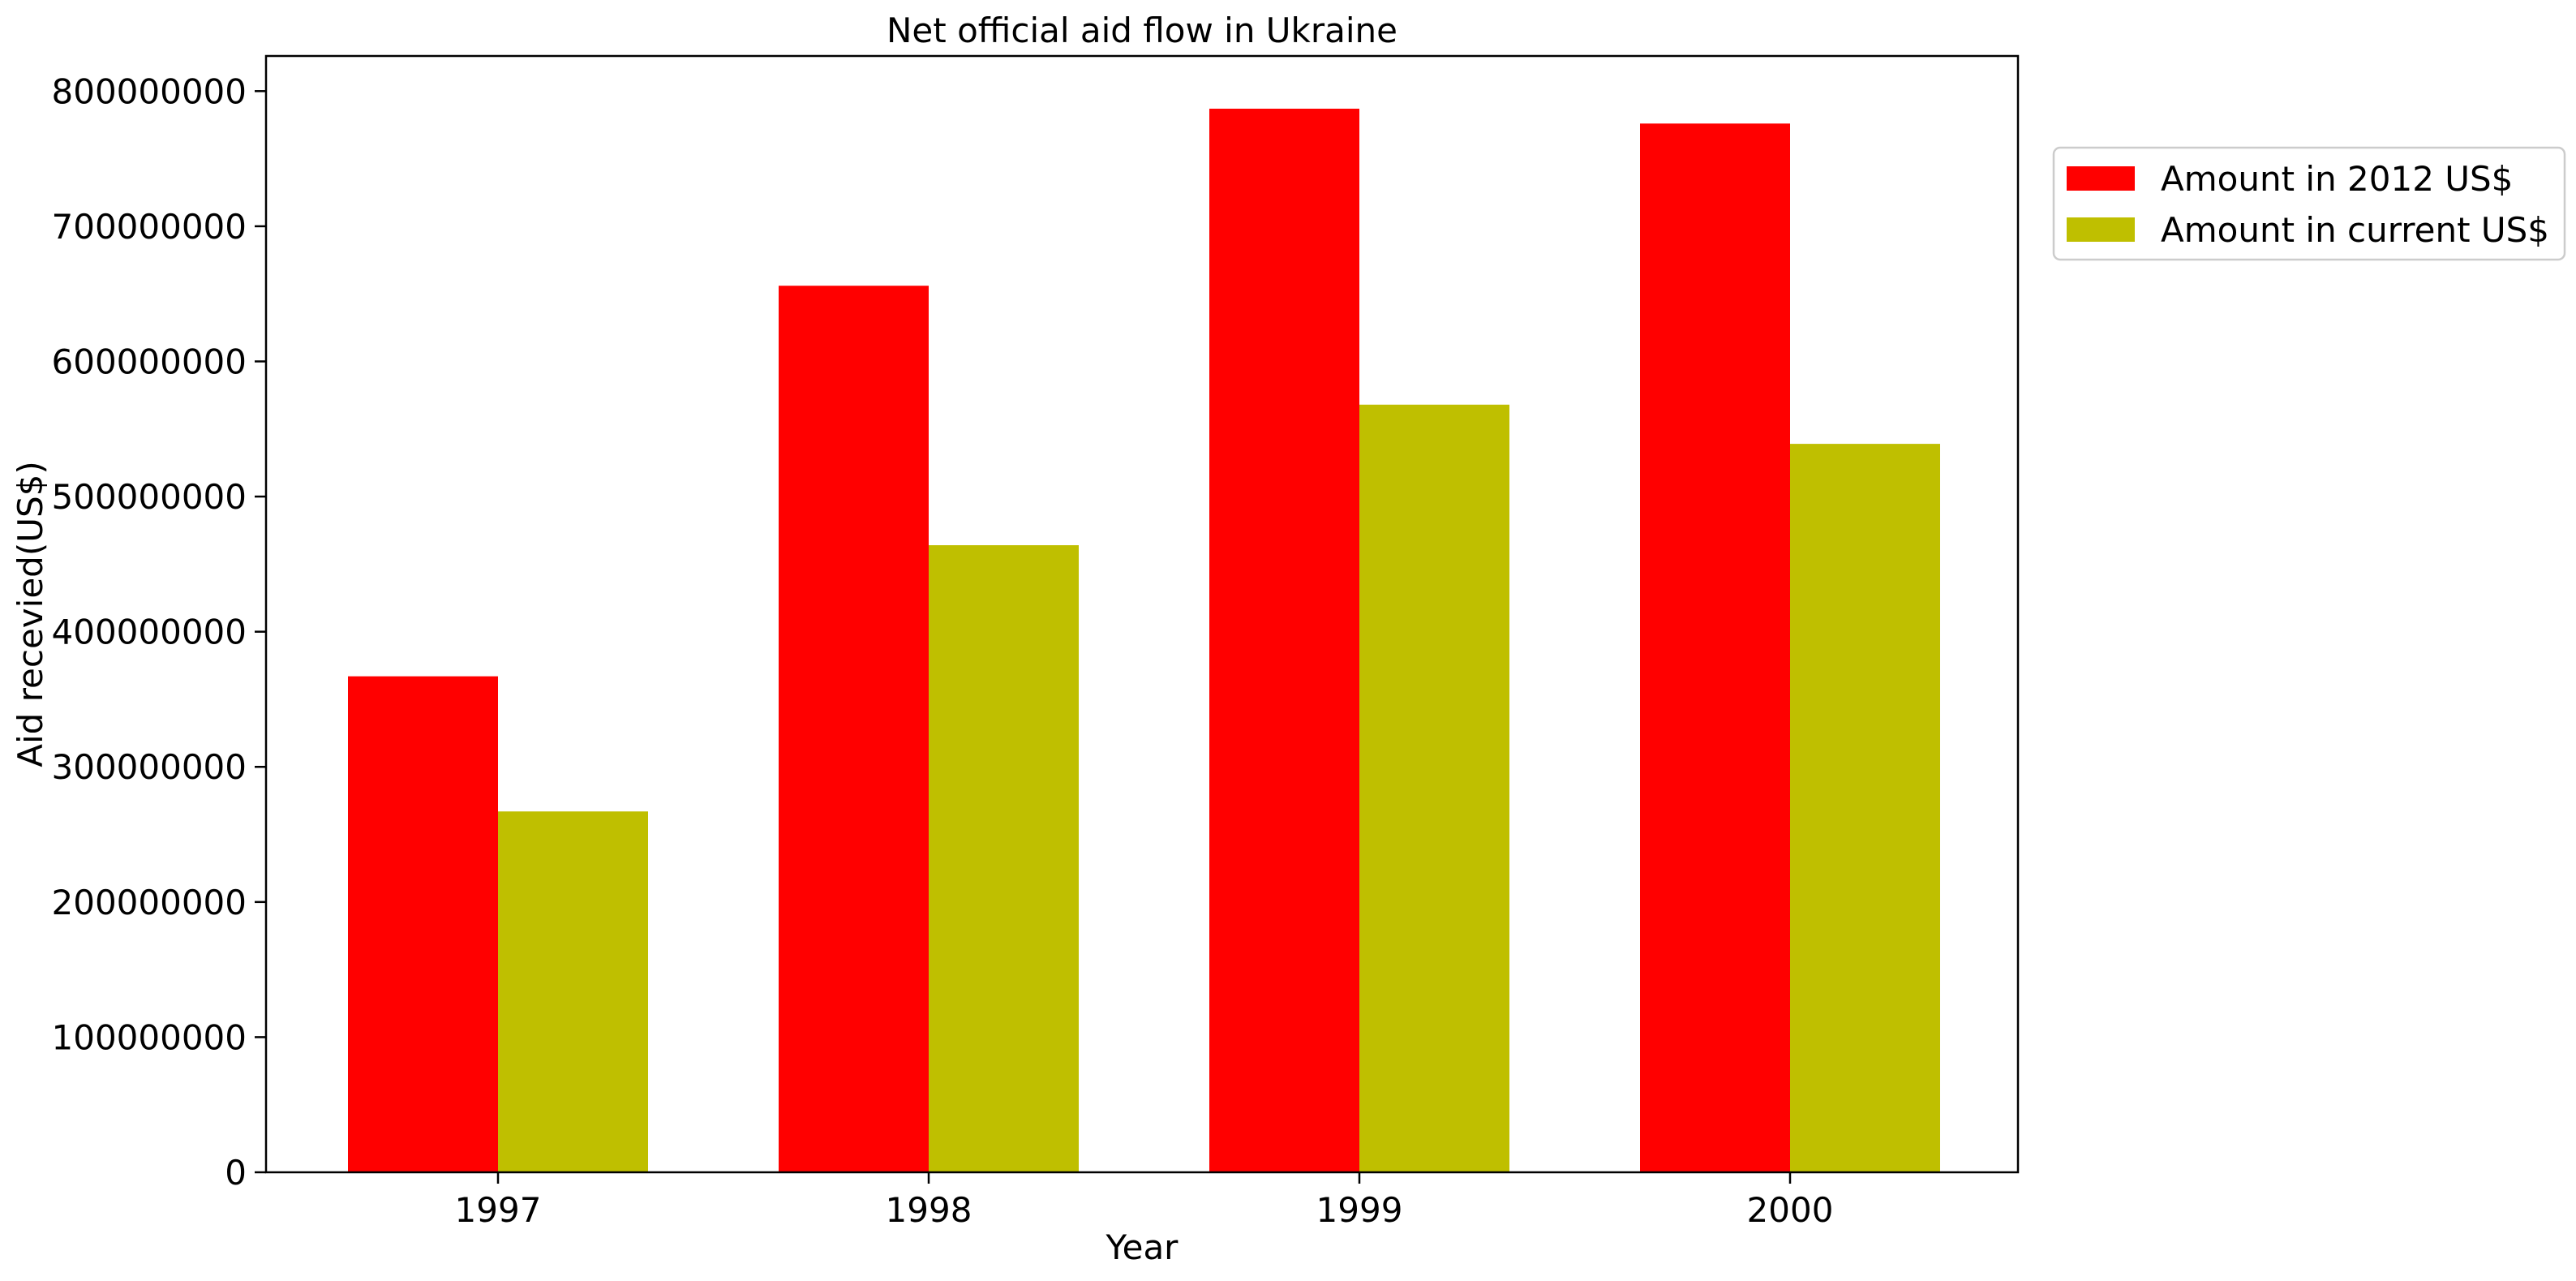 This screenshot has width=2576, height=1281. Describe the element at coordinates (1790, 1210) in the screenshot. I see `x-tick-label-2000: 2000` at that location.